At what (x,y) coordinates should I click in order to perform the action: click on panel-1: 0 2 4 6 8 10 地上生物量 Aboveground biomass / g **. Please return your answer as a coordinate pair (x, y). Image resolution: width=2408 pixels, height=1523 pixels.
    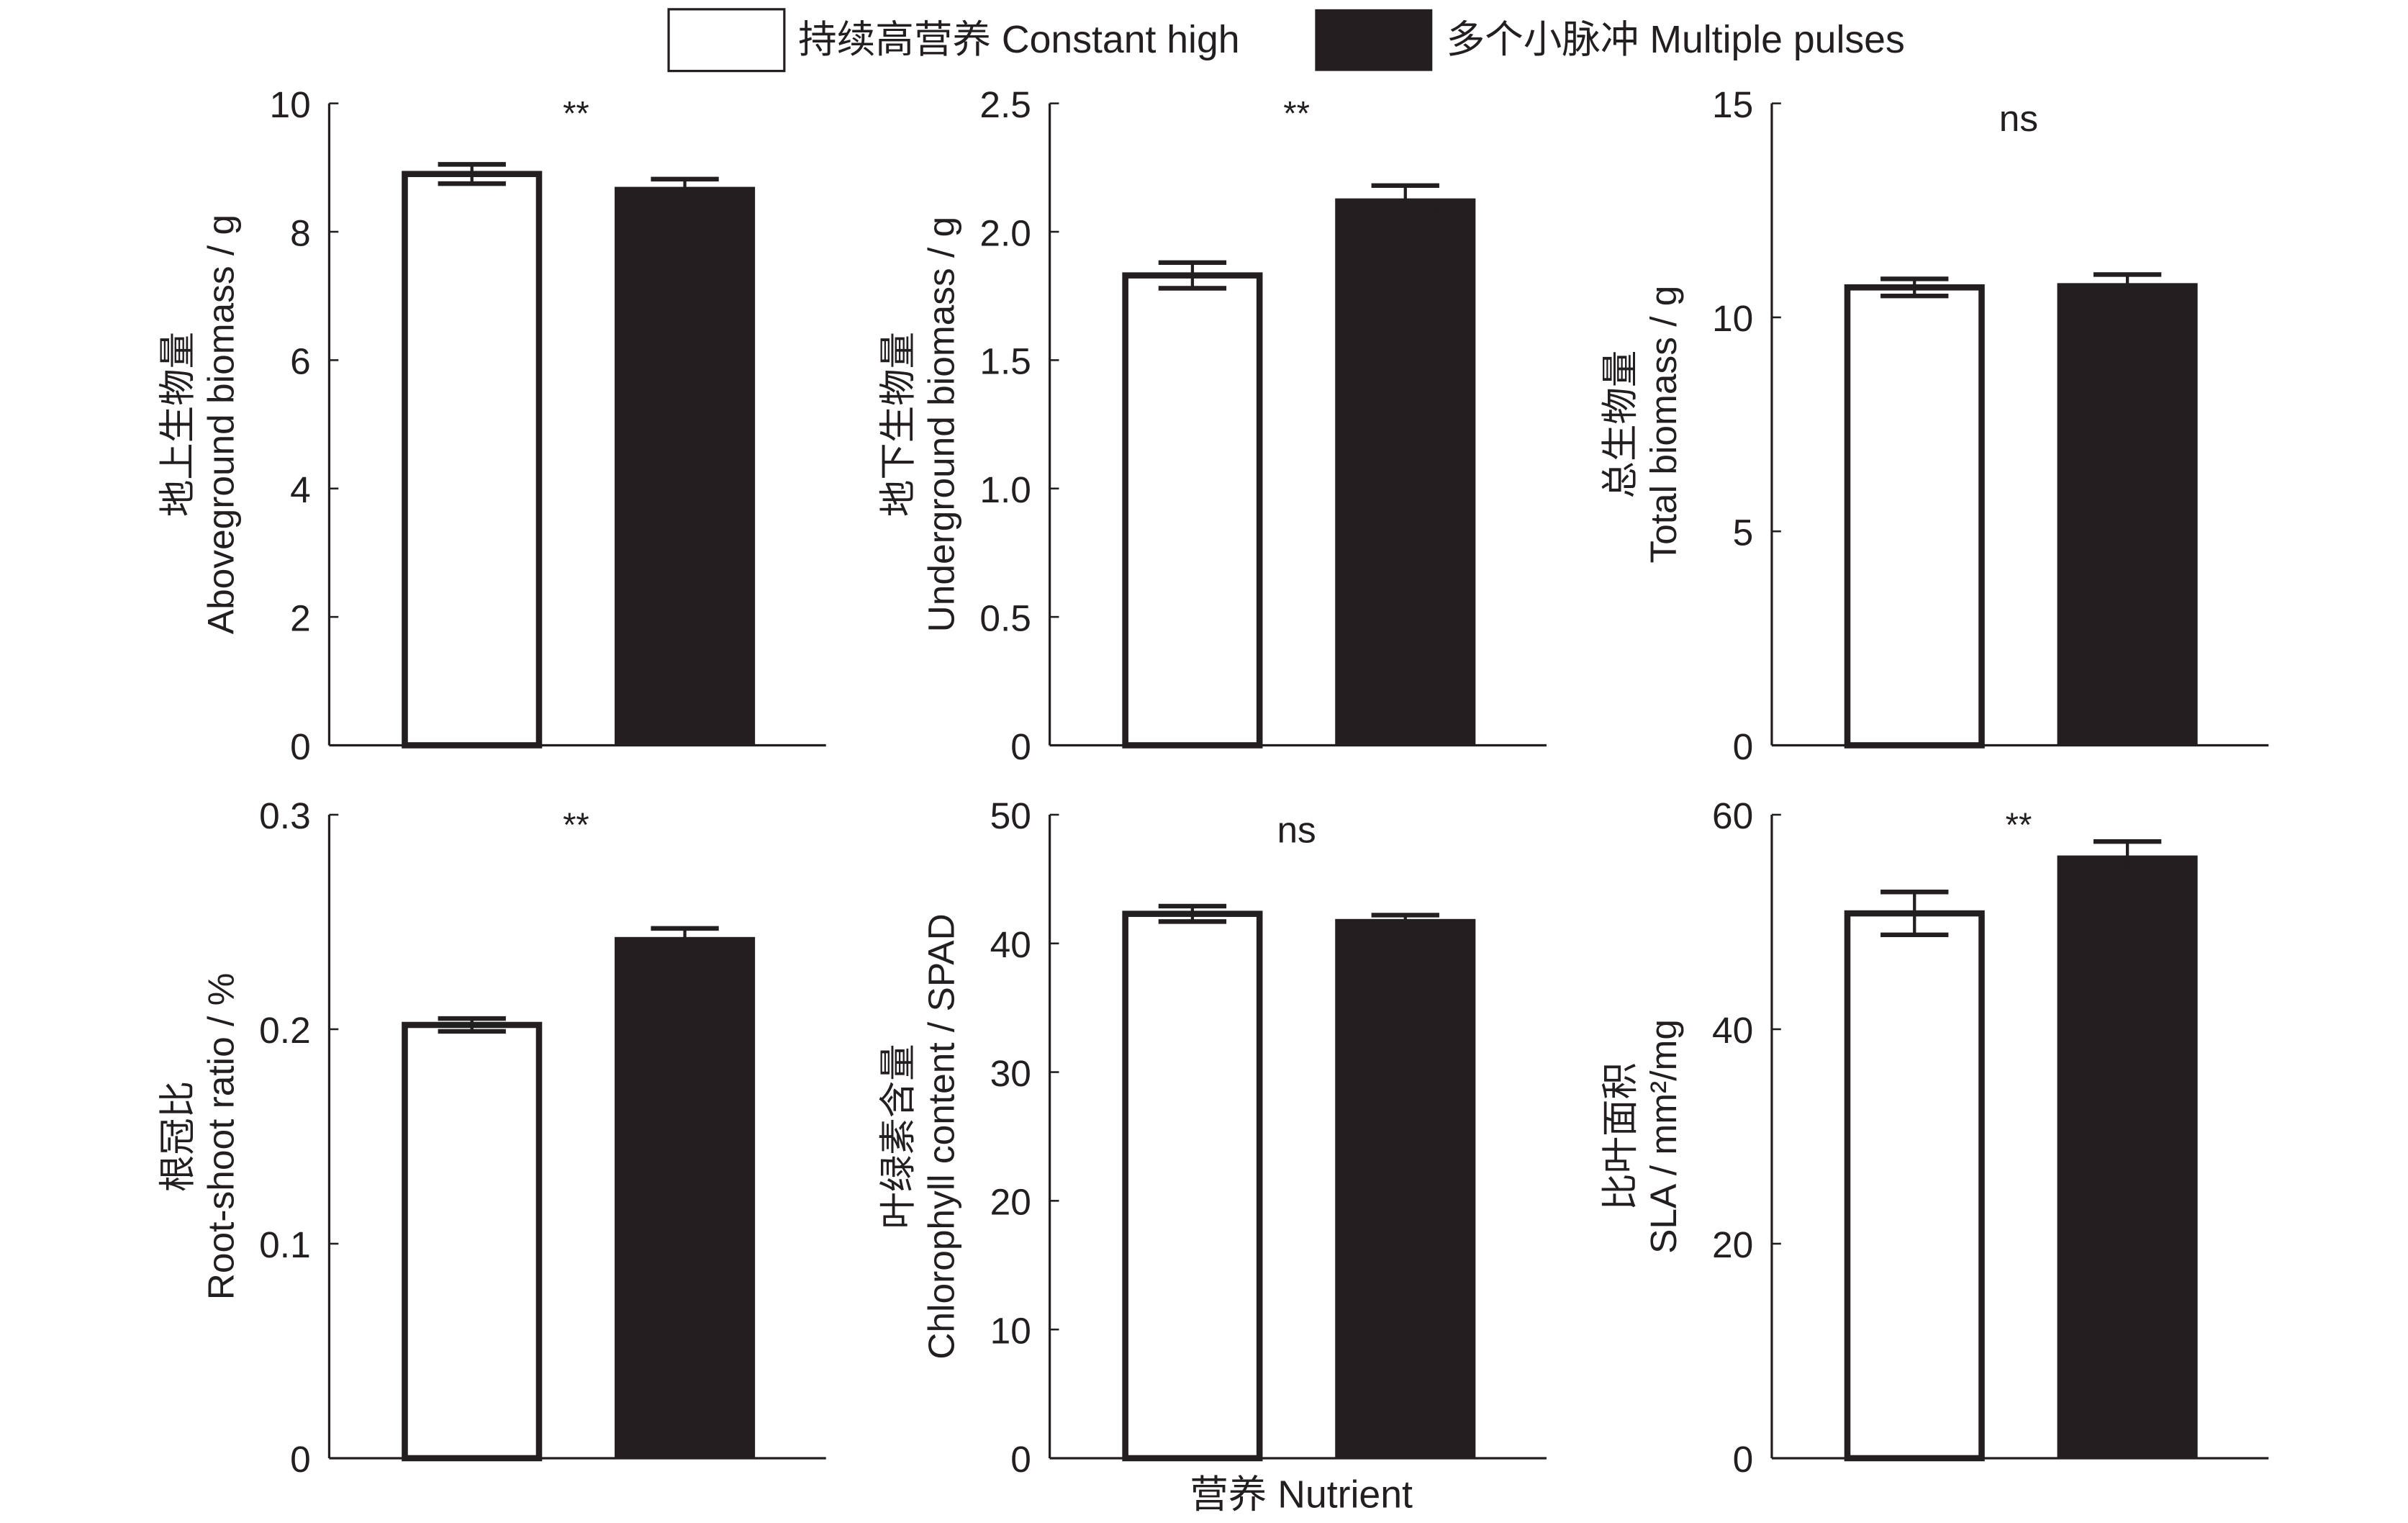
    Looking at the image, I should click on (491, 425).